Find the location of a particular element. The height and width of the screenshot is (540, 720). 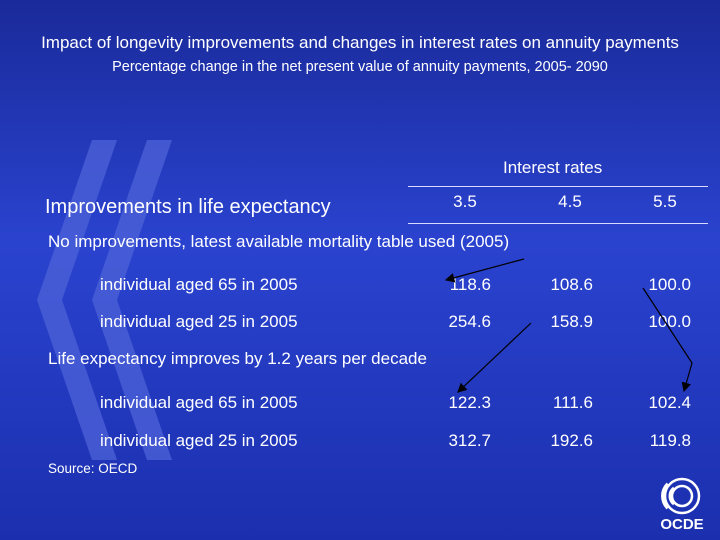

table-cell: 118.6 is located at coordinates (470, 284).